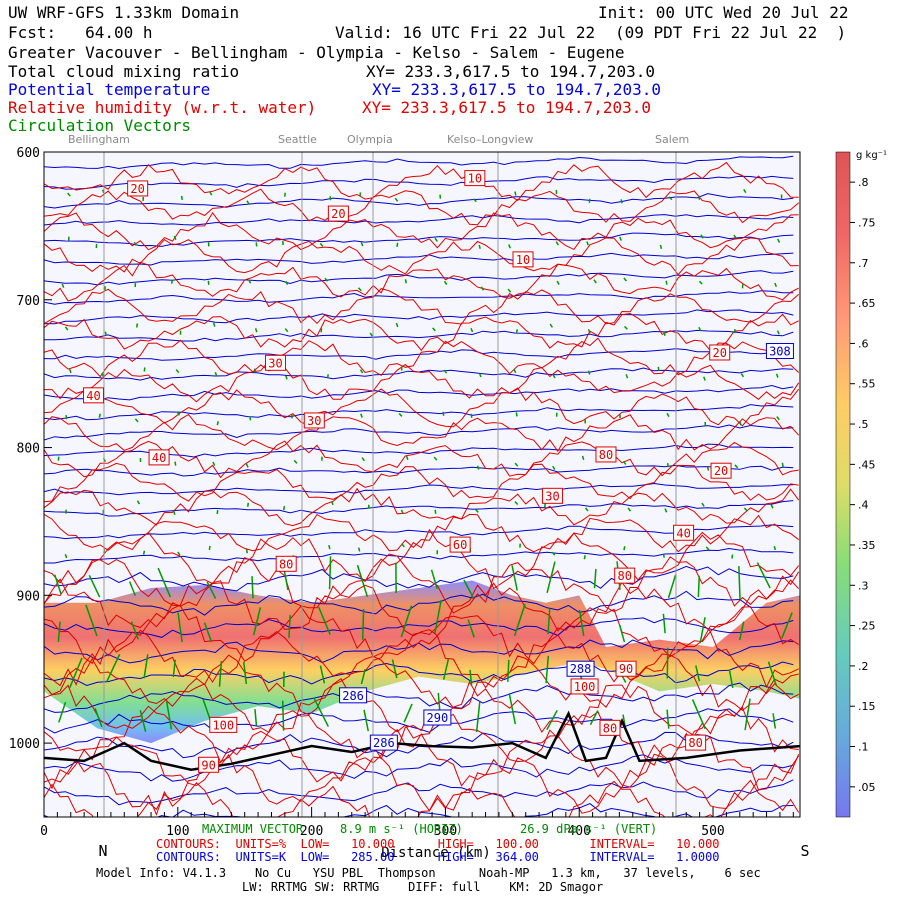 This screenshot has height=900, width=900. What do you see at coordinates (253, 829) in the screenshot?
I see `footer-vector-title: MAXIMUM VECTOR` at bounding box center [253, 829].